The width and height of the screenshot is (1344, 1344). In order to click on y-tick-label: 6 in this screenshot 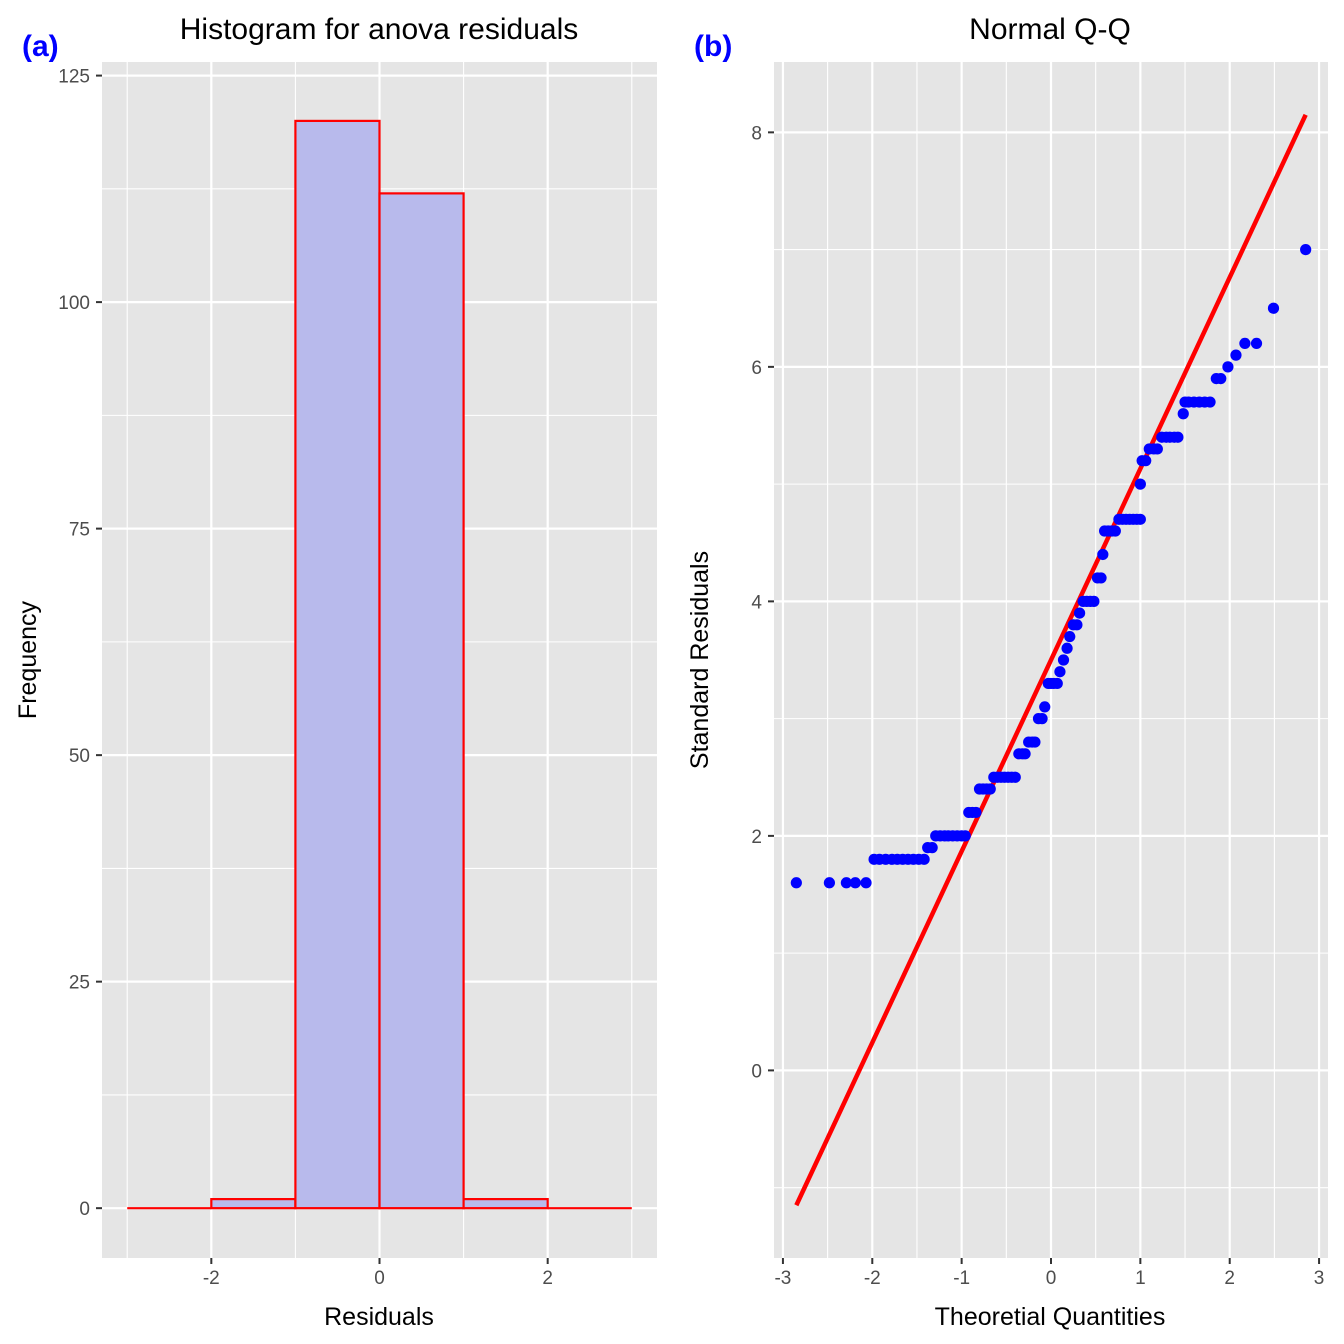, I will do `click(756, 368)`.